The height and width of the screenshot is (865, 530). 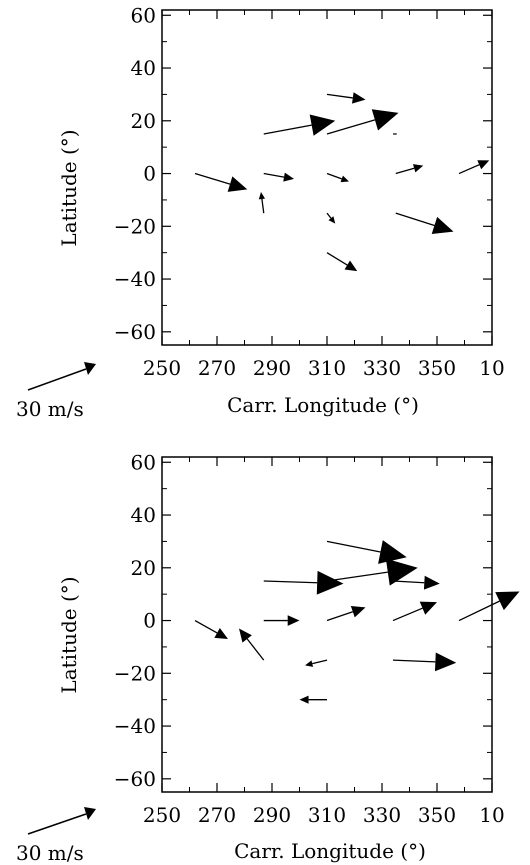 I want to click on scale-arrow-head, so click(x=90, y=368).